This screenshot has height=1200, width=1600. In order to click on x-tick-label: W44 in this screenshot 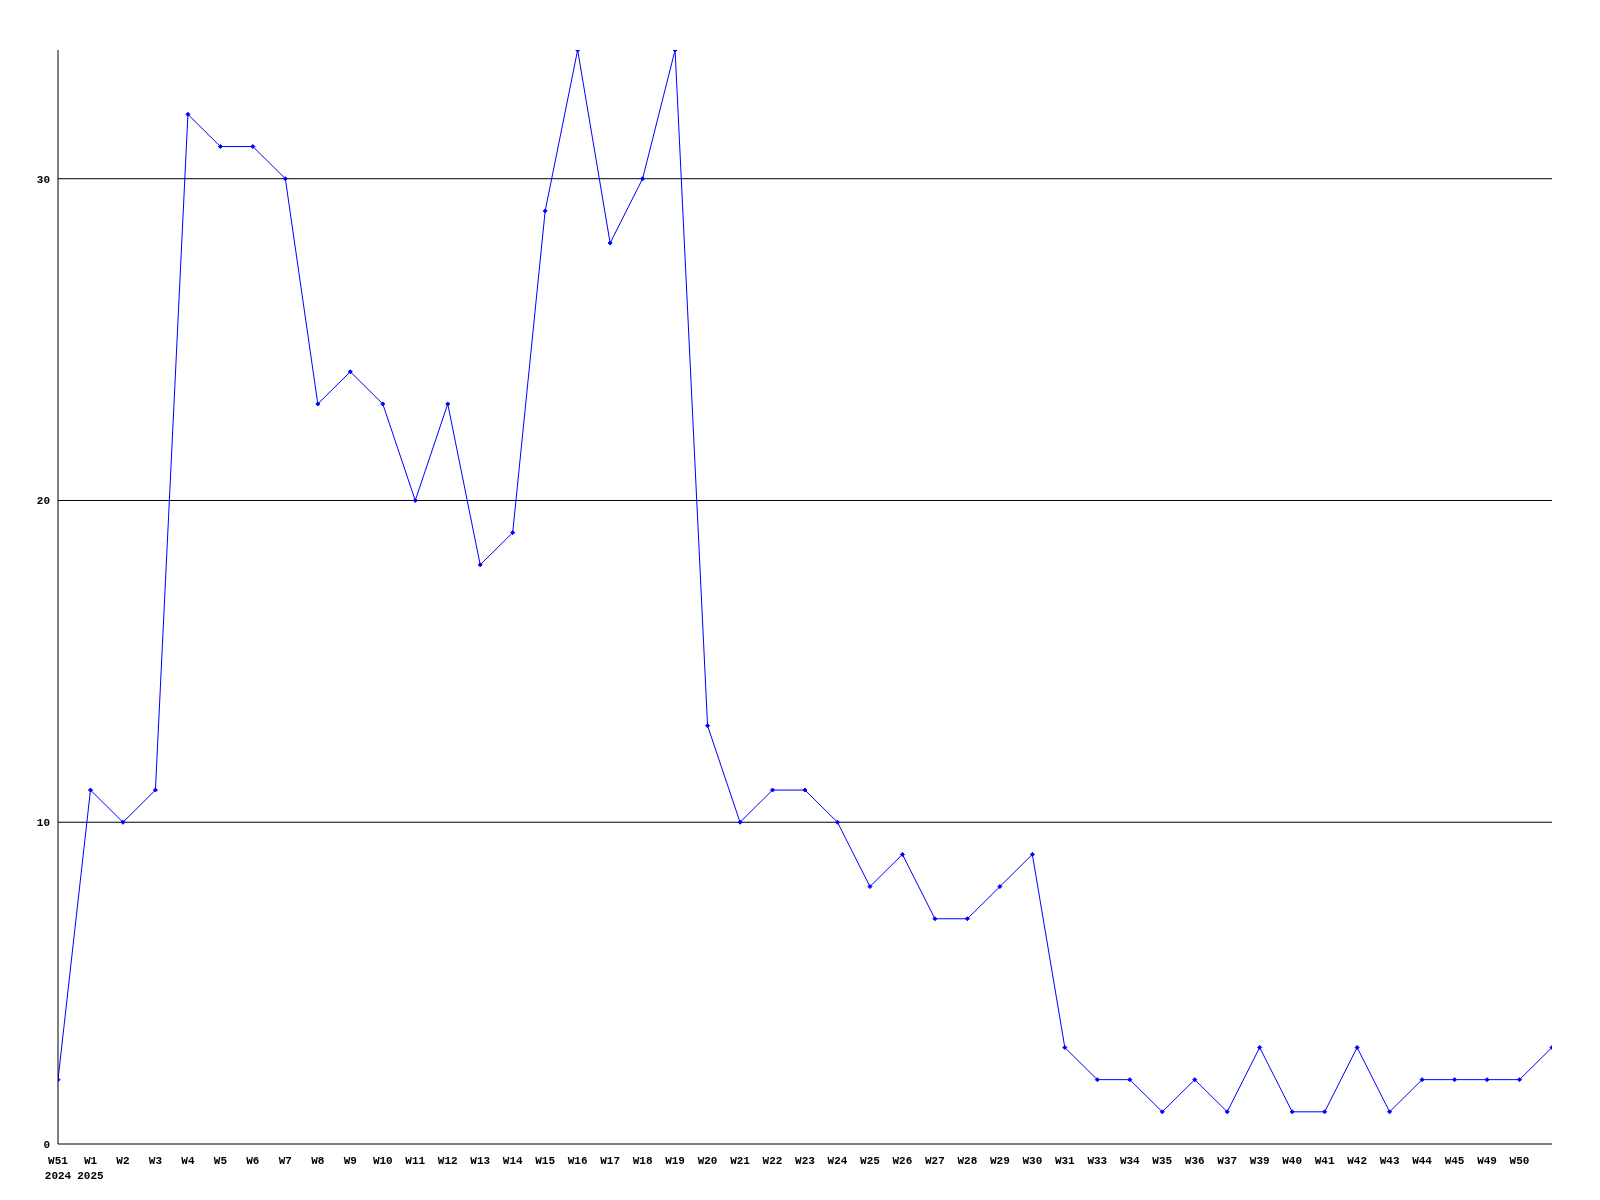, I will do `click(1422, 1161)`.